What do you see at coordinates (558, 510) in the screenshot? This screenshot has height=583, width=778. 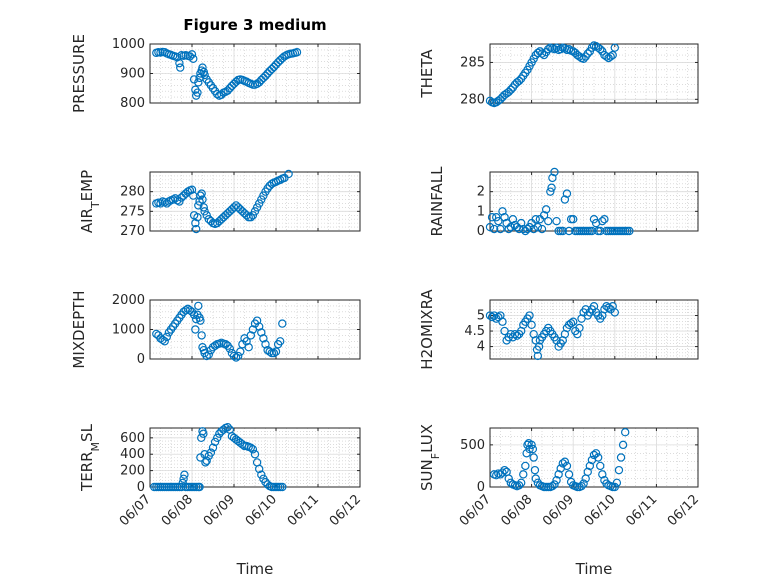 I see `x-tick-label: 06/09` at bounding box center [558, 510].